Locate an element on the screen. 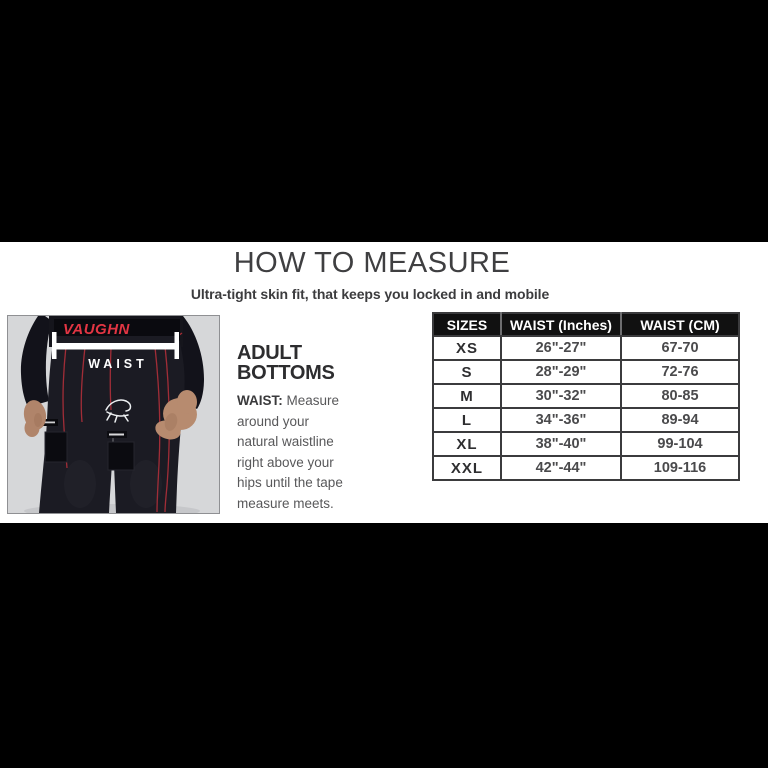  center-velcro-patch is located at coordinates (121, 456).